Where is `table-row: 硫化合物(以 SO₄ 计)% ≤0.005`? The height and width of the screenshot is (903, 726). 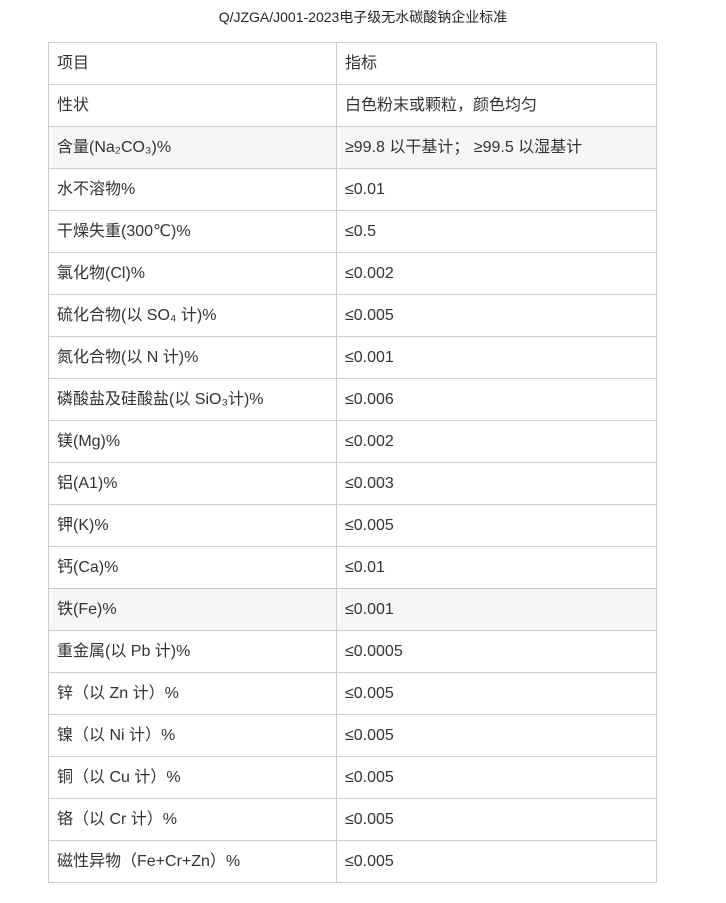 table-row: 硫化合物(以 SO₄ 计)% ≤0.005 is located at coordinates (352, 315).